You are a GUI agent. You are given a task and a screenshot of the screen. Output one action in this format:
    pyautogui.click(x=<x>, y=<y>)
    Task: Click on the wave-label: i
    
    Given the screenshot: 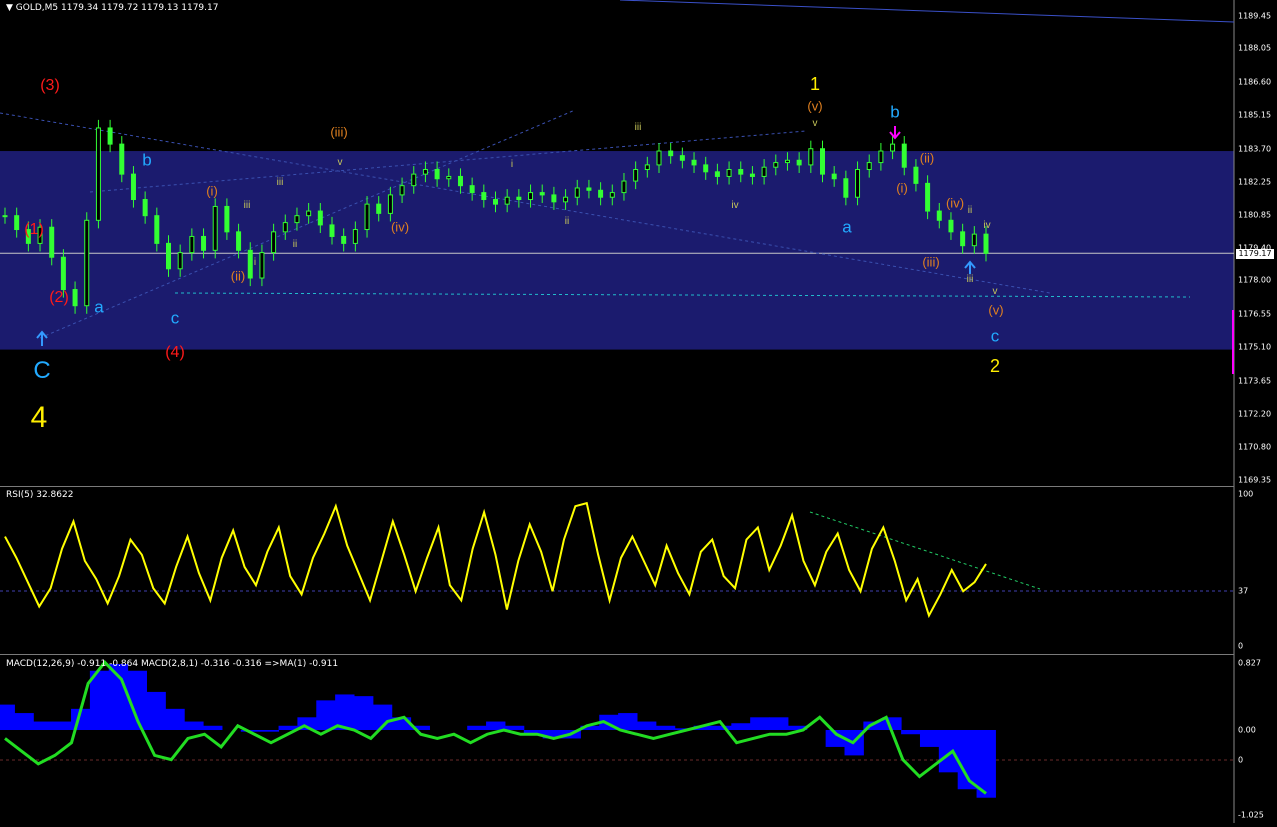 What is the action you would take?
    pyautogui.click(x=512, y=164)
    